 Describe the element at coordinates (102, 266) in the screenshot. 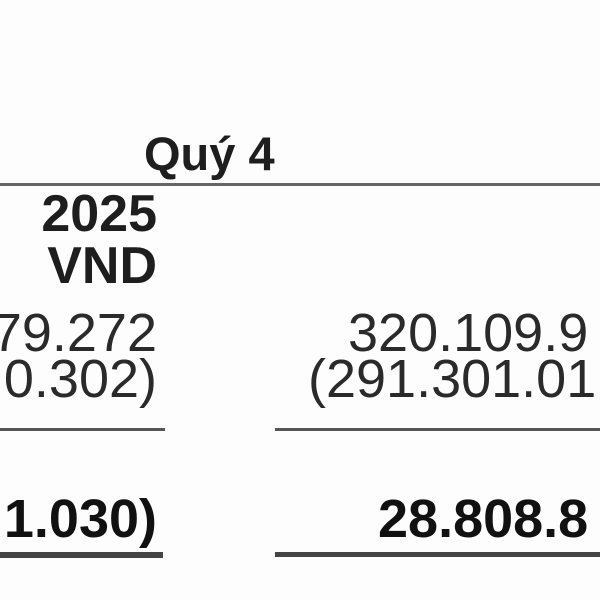

I see `currency-header: VND` at that location.